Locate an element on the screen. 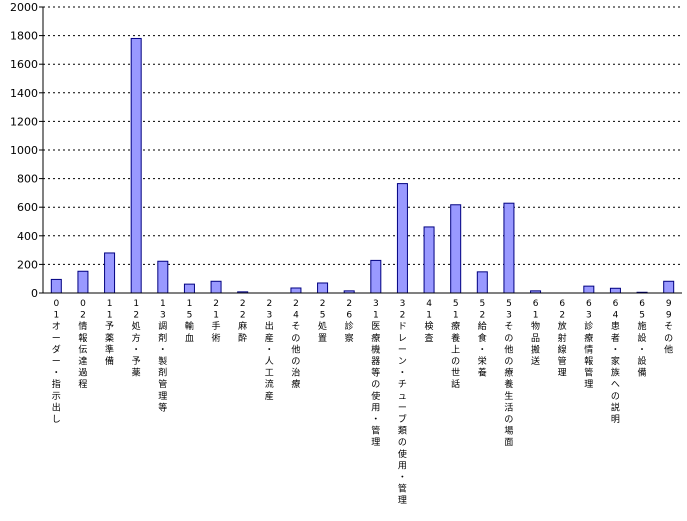  x-category-label: 1 3 調剤・製剤管理等 is located at coordinates (162, 356).